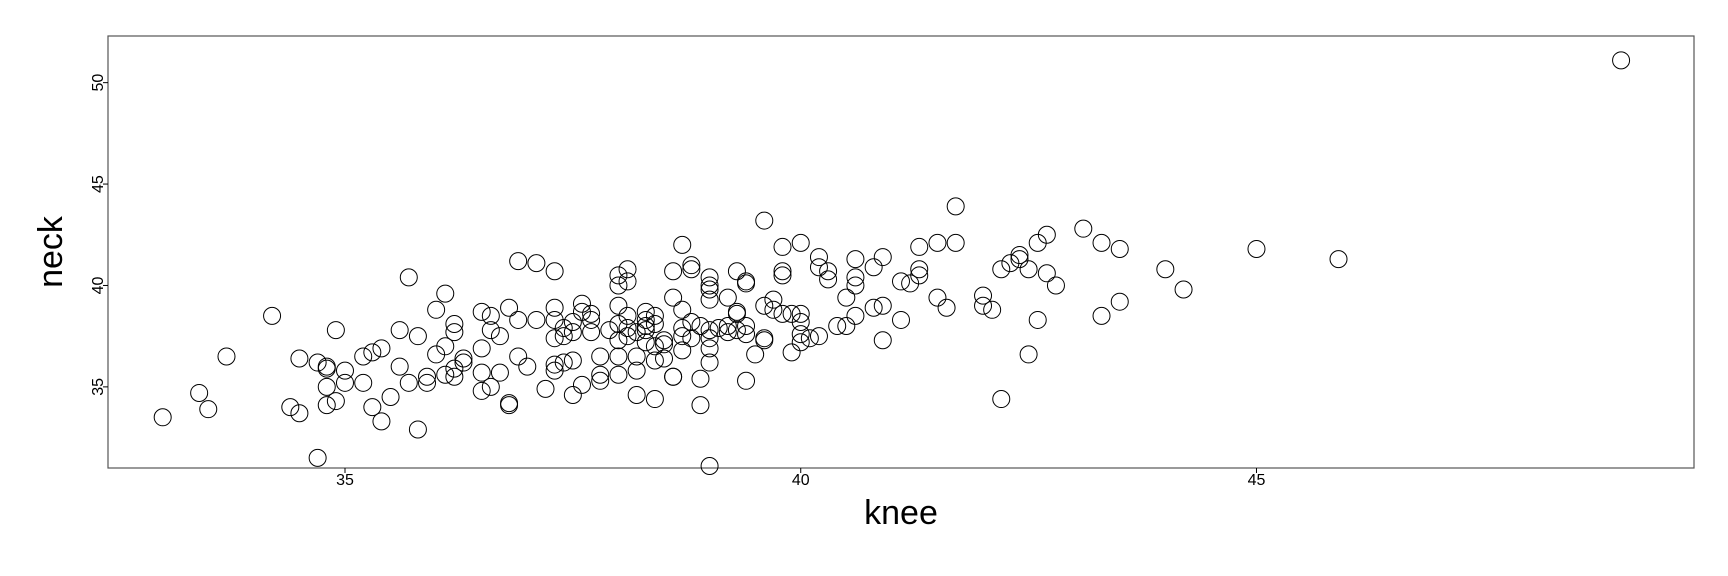  Describe the element at coordinates (98, 285) in the screenshot. I see `y-tick-label: 40` at that location.